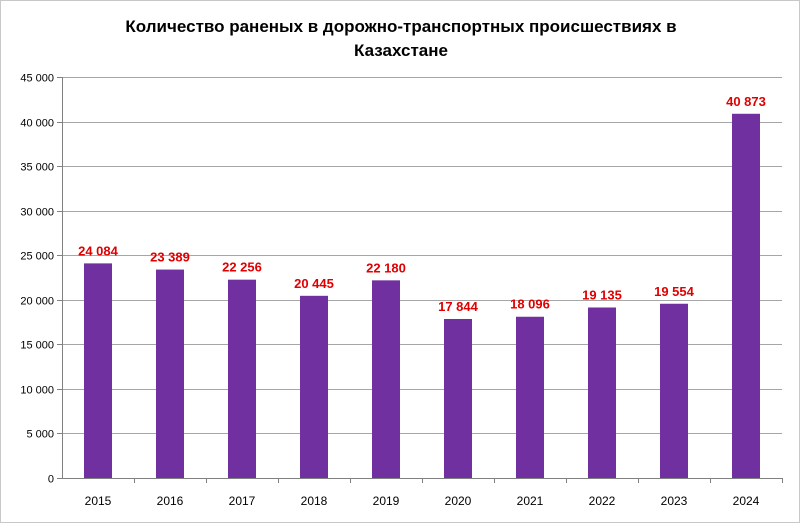 The height and width of the screenshot is (523, 800). I want to click on y-tick-label: 10 000, so click(37, 391).